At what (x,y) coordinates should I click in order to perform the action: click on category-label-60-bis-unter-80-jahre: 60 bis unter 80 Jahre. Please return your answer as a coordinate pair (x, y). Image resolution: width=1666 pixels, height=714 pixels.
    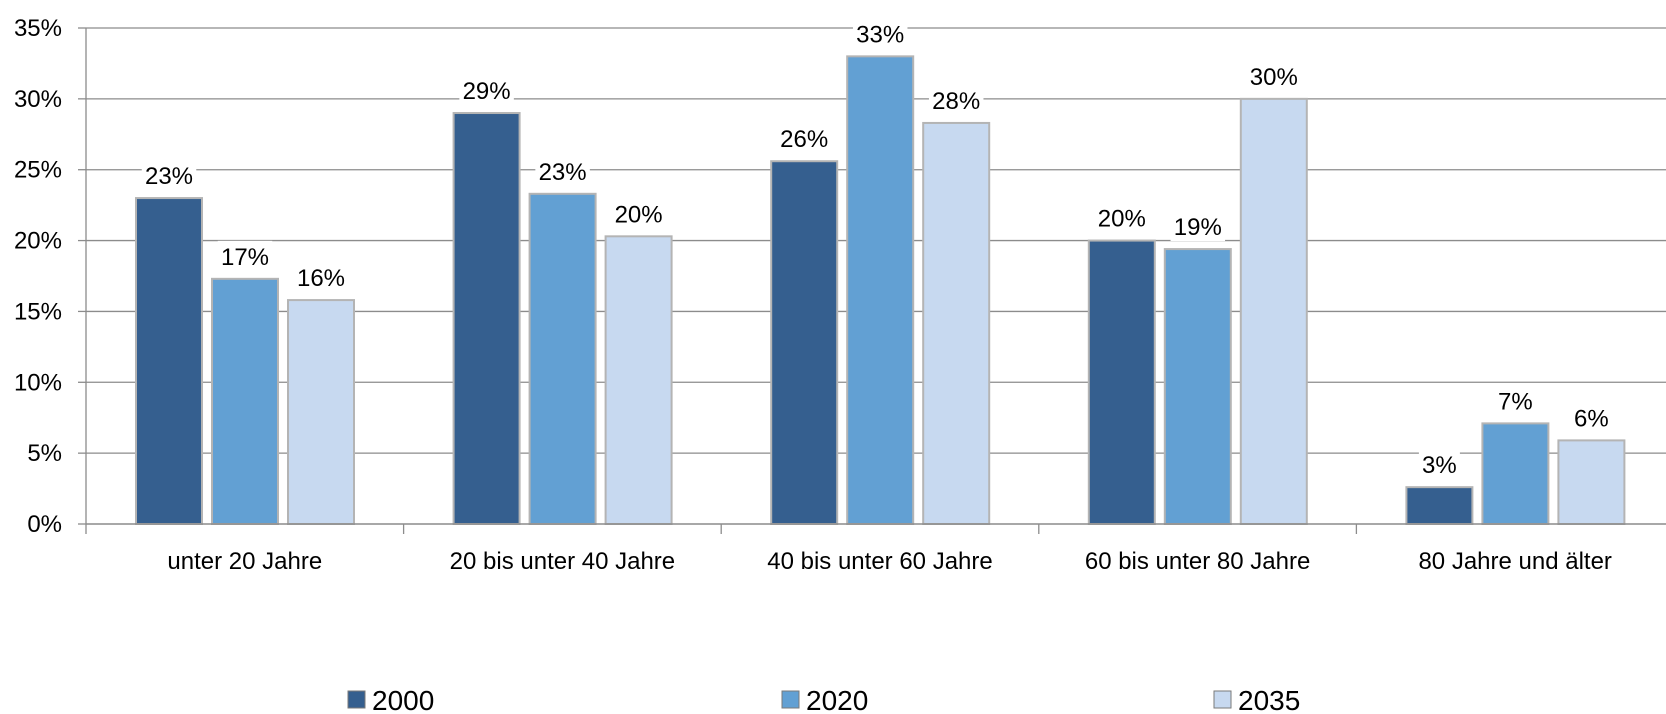
    Looking at the image, I should click on (1197, 561).